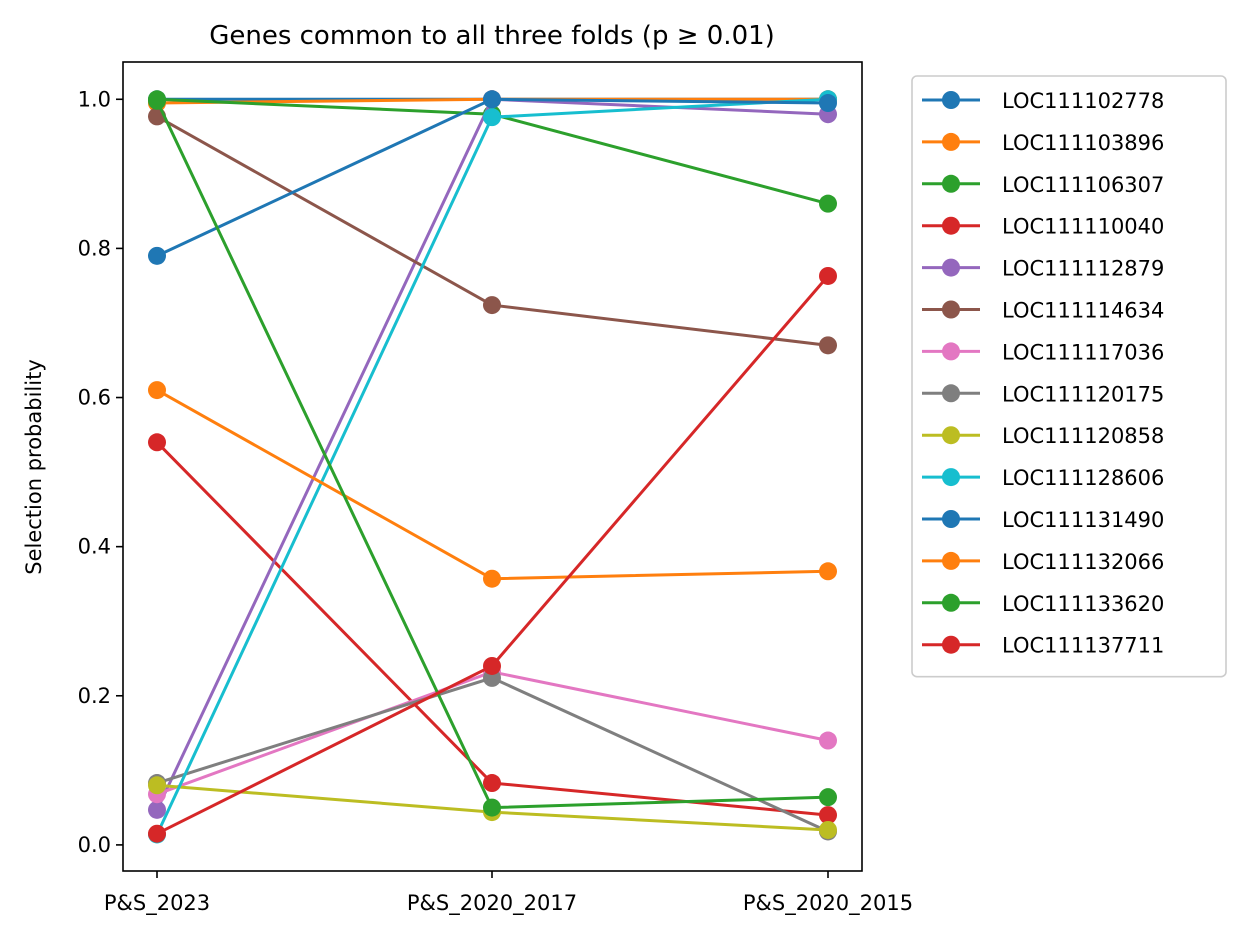  I want to click on legend-label: LOC111120858, so click(1083, 436).